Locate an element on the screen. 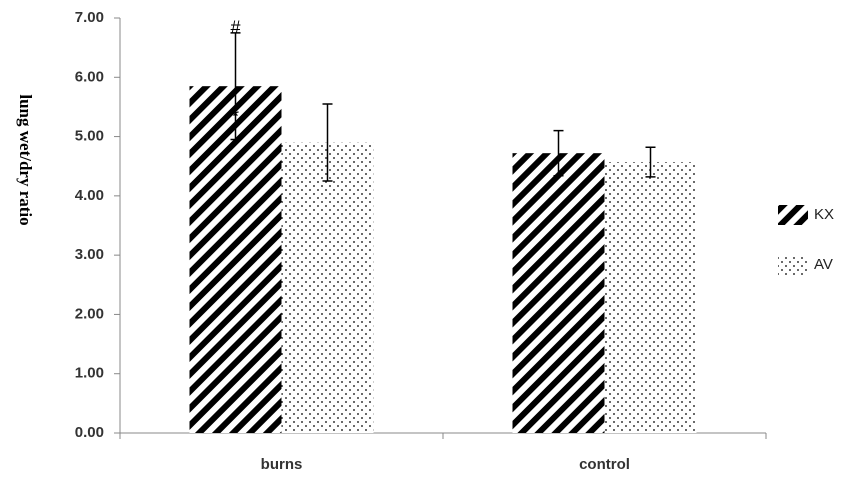  legend-label: KX is located at coordinates (824, 214).